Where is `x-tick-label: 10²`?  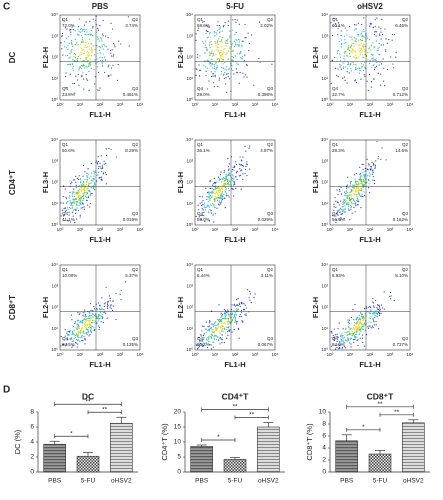
x-tick-label: 10² is located at coordinates (370, 229).